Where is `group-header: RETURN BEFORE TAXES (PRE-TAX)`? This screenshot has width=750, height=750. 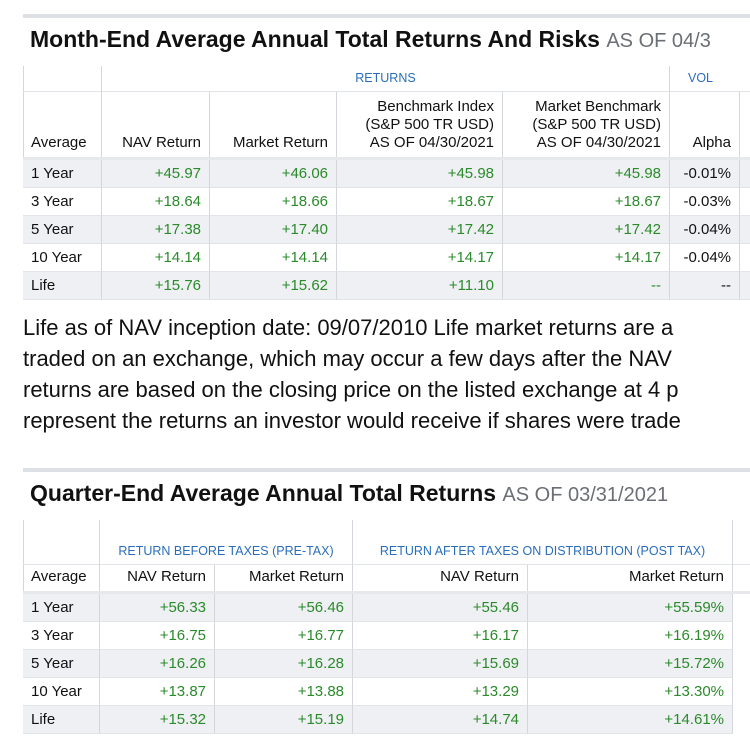 group-header: RETURN BEFORE TAXES (PRE-TAX) is located at coordinates (226, 542).